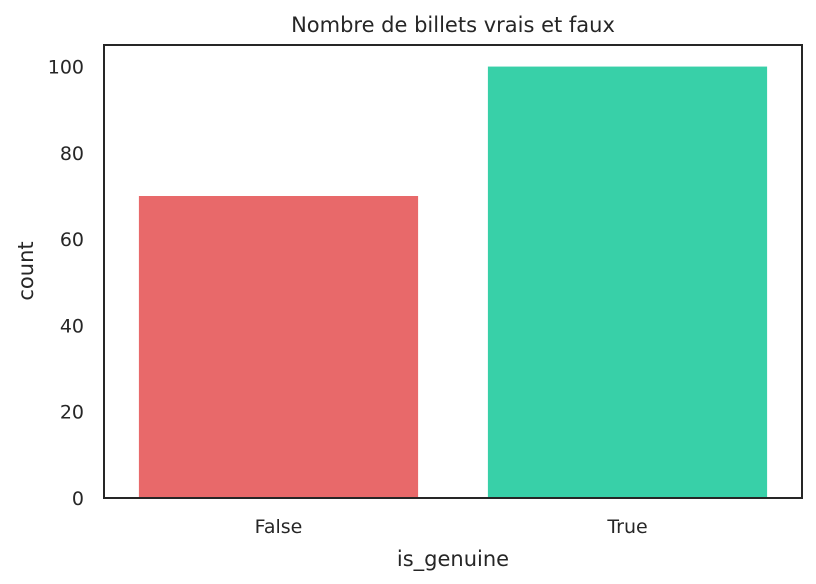 The width and height of the screenshot is (816, 584). I want to click on x-axis-ticks: False True, so click(451, 527).